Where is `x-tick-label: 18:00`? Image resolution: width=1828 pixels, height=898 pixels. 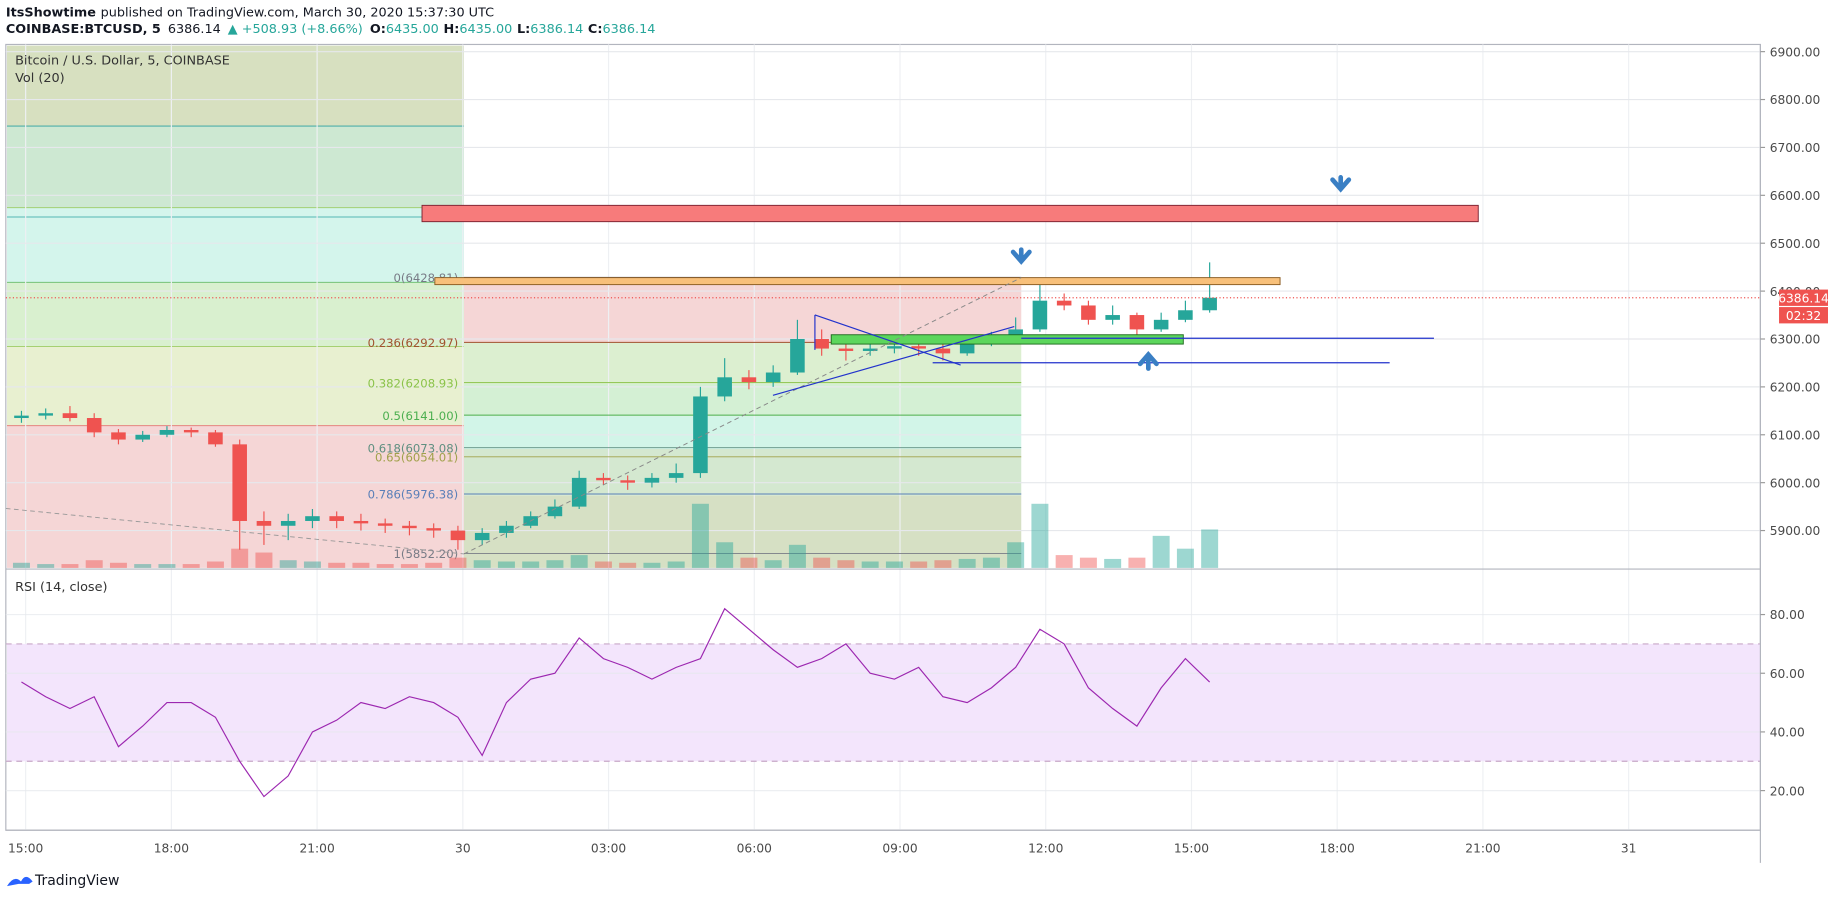 x-tick-label: 18:00 is located at coordinates (1337, 848).